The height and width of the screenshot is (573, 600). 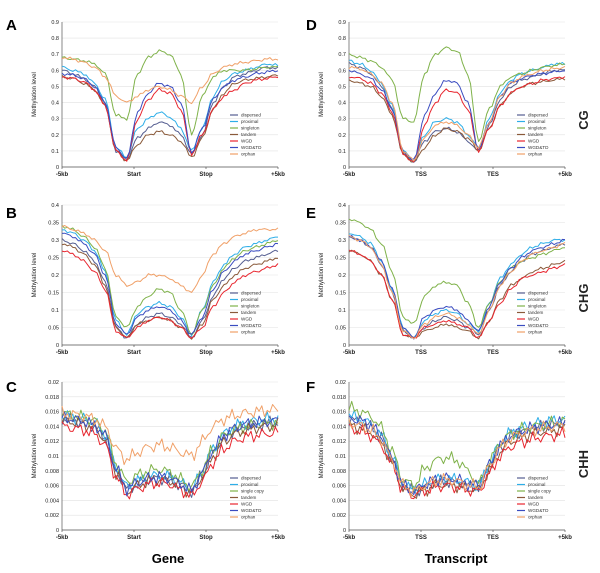 I want to click on panel-letter: A, so click(x=11, y=25).